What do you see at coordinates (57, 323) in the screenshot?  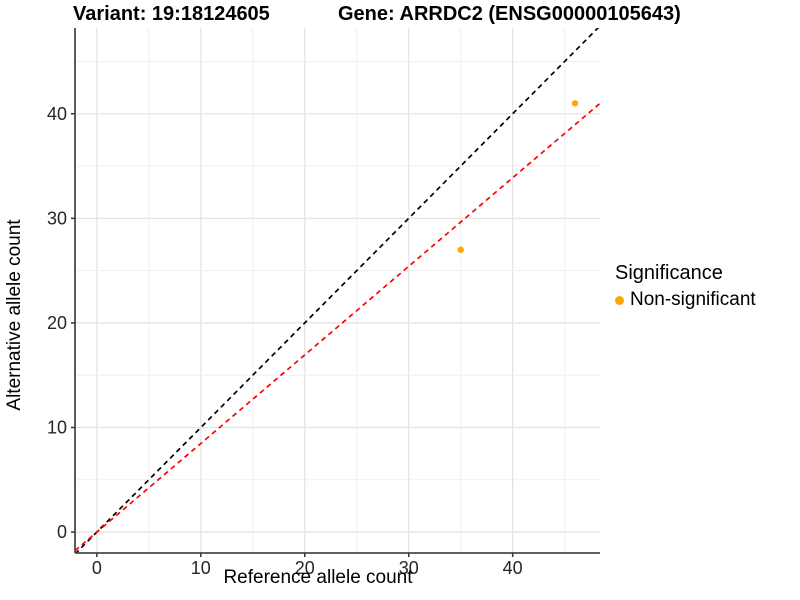 I see `y-tick-label: 20` at bounding box center [57, 323].